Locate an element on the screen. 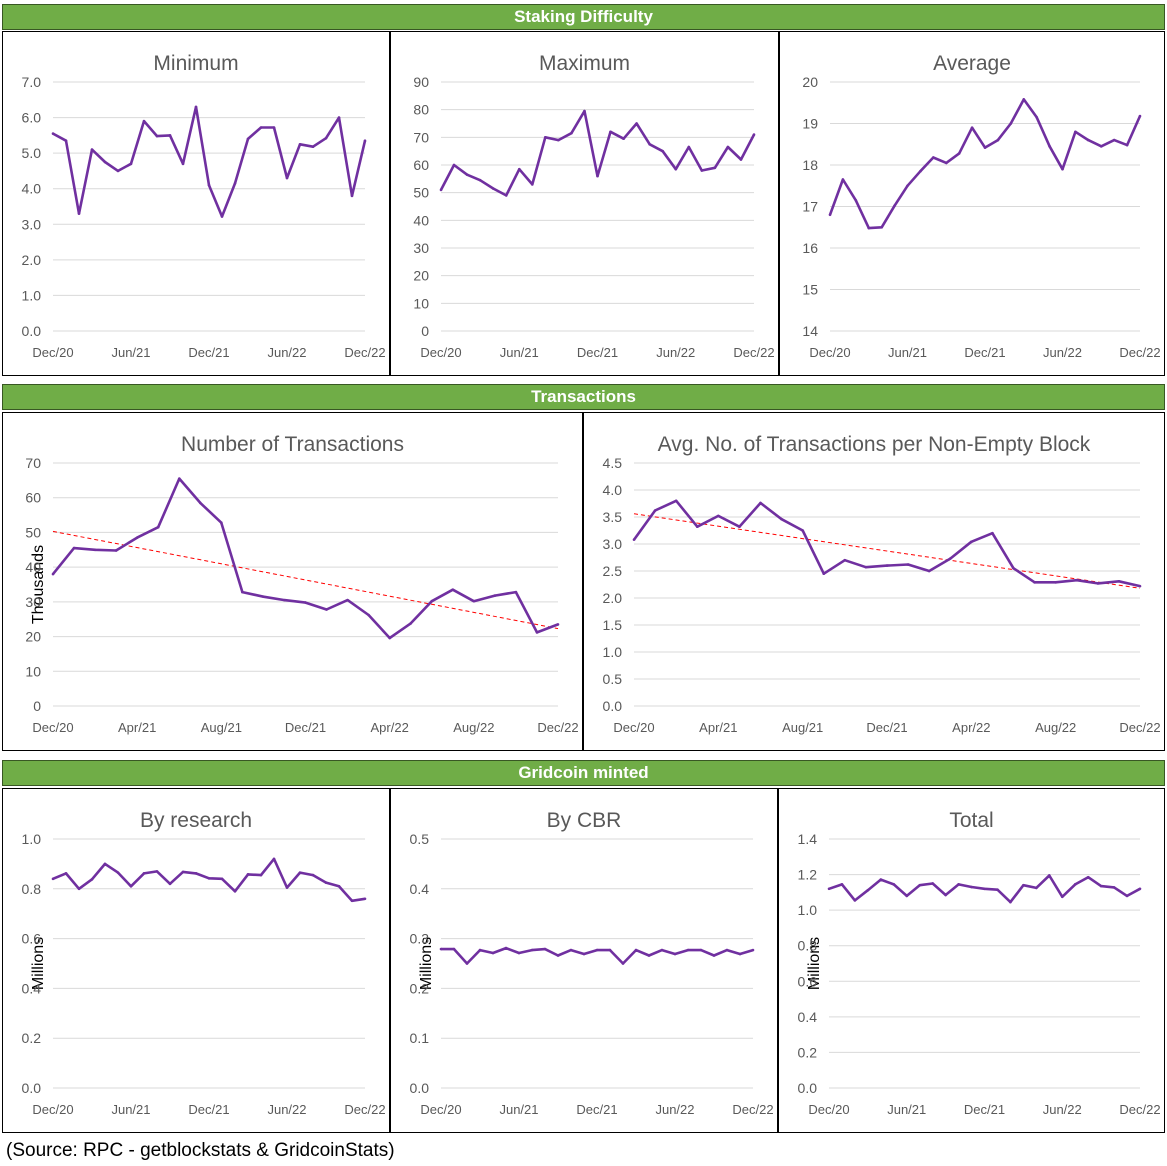  chart-title: By research is located at coordinates (196, 820).